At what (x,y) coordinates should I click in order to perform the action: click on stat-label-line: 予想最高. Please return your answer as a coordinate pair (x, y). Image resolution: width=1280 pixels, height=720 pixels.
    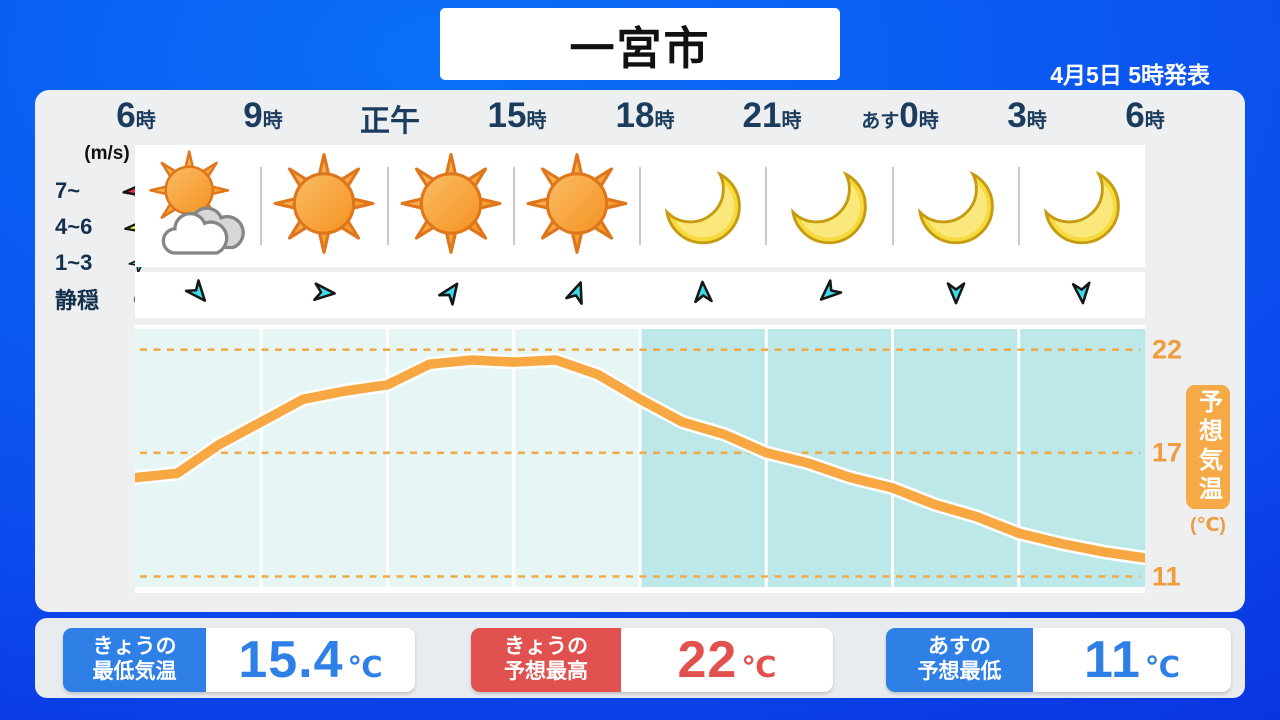
    Looking at the image, I should click on (546, 671).